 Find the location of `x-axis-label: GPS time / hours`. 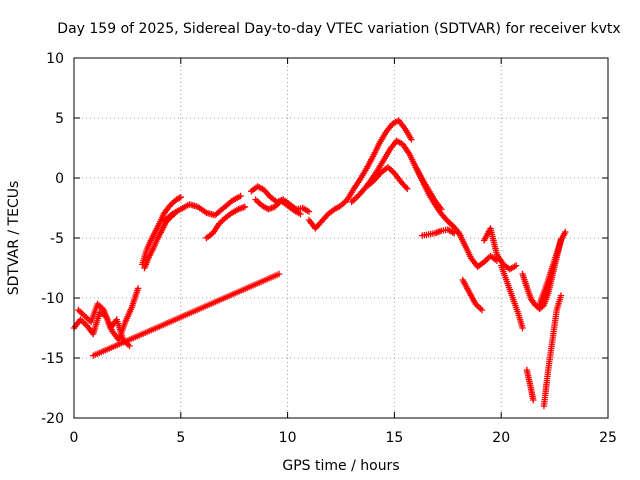

x-axis-label: GPS time / hours is located at coordinates (340, 466).